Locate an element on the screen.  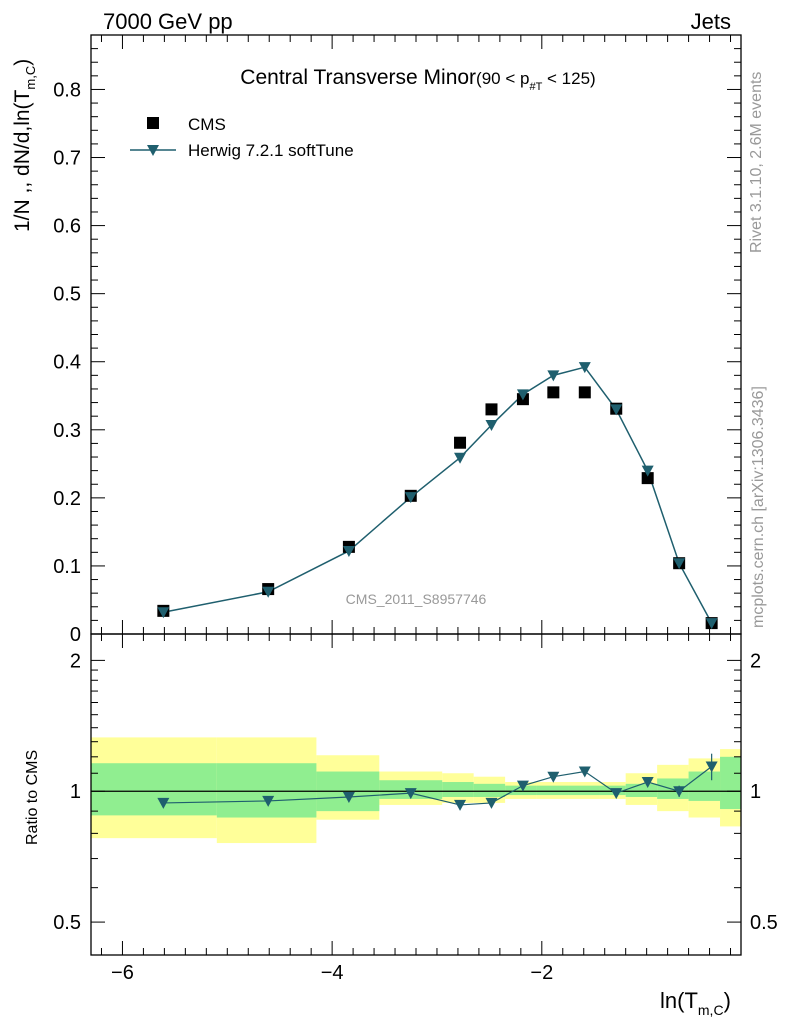
header-energy-label: 7000 GeV pp is located at coordinates (168, 21).